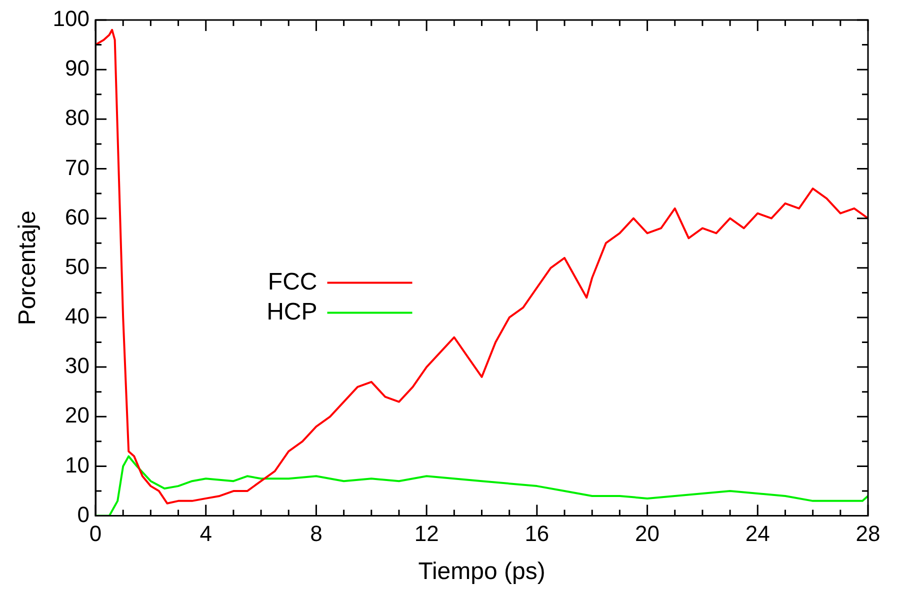  Describe the element at coordinates (426, 533) in the screenshot. I see `x-tick-label: 12` at that location.